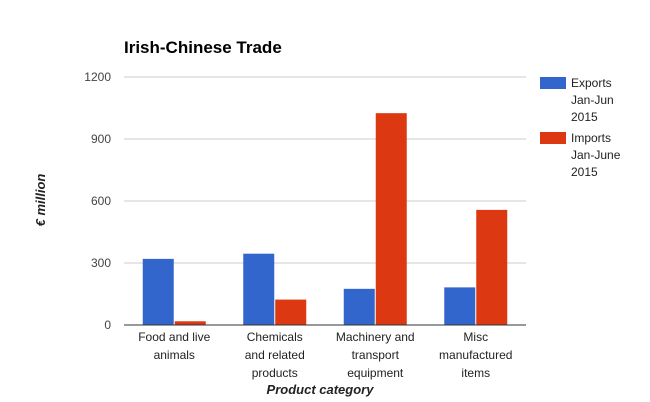  Describe the element at coordinates (591, 83) in the screenshot. I see `legend-label: Exports` at that location.